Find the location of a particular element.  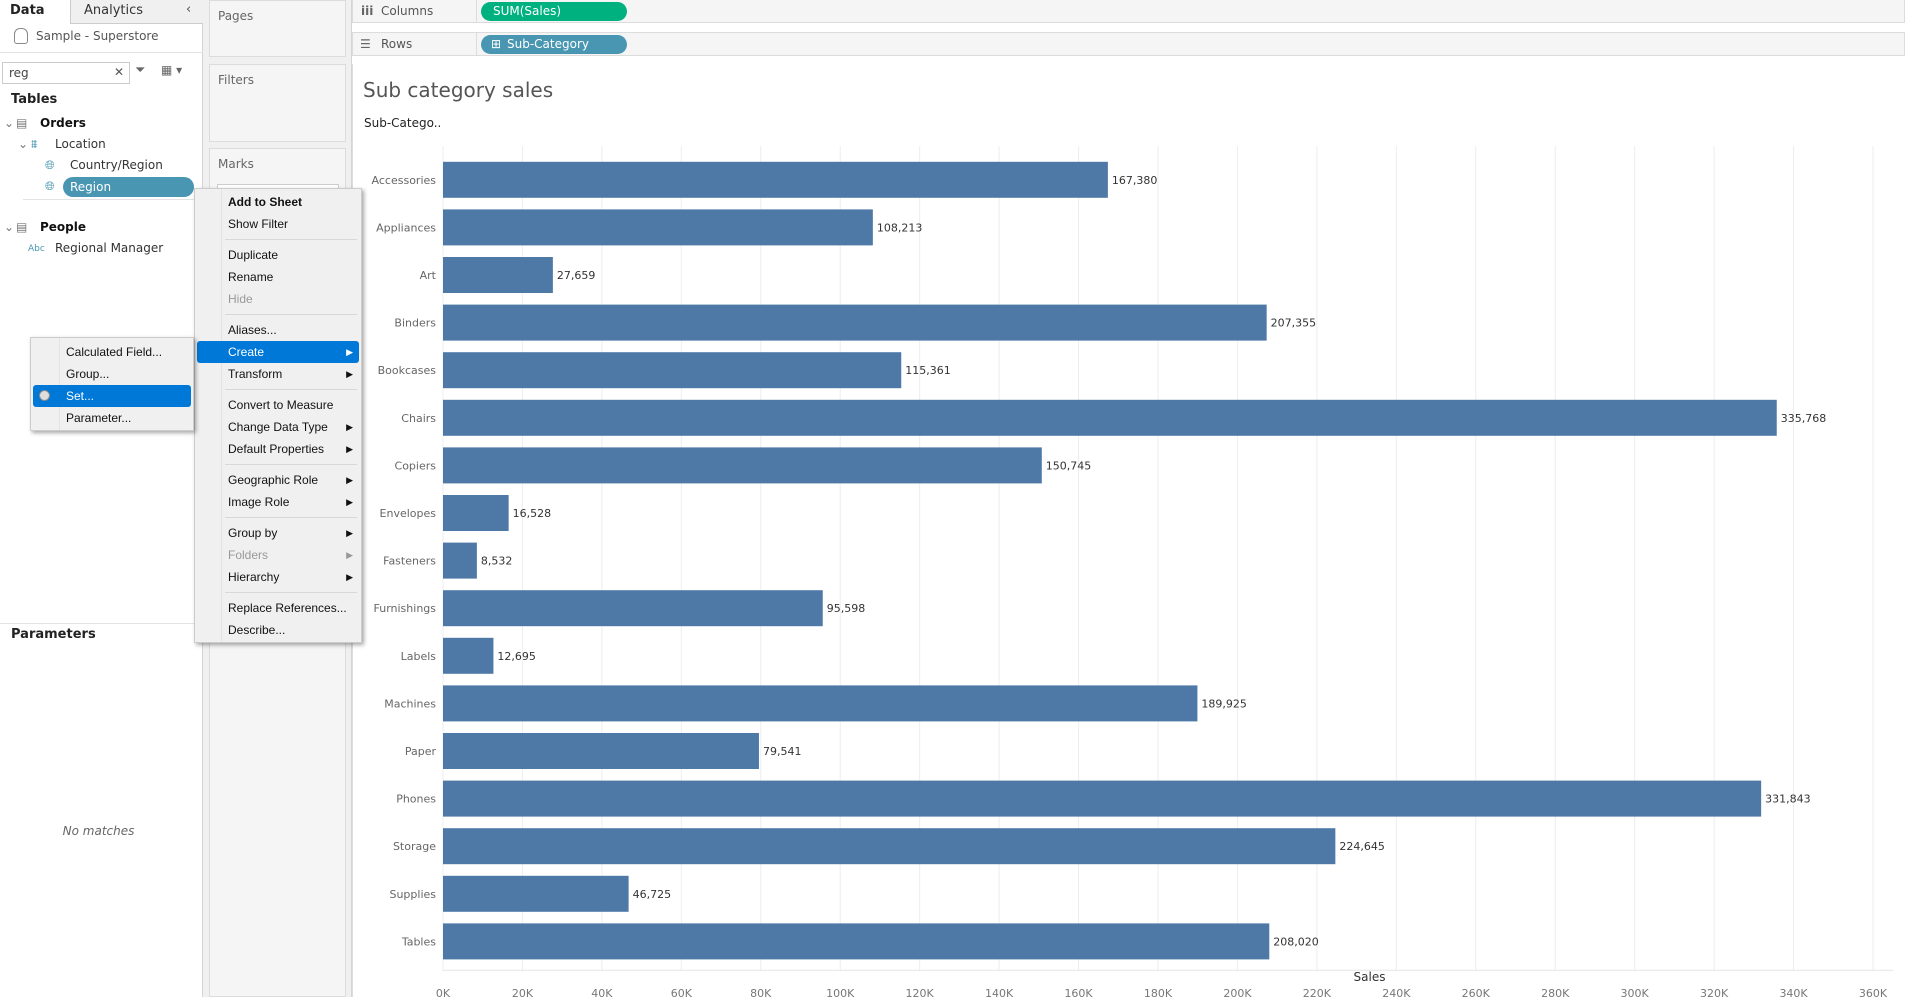

data-label: 224,645 is located at coordinates (1362, 846).